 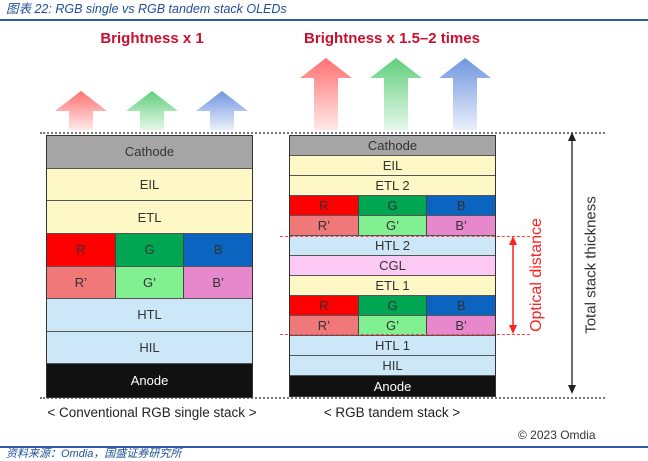 I want to click on tandem-brightness-headline: Brightness x 1.5–2 times, so click(x=392, y=38).